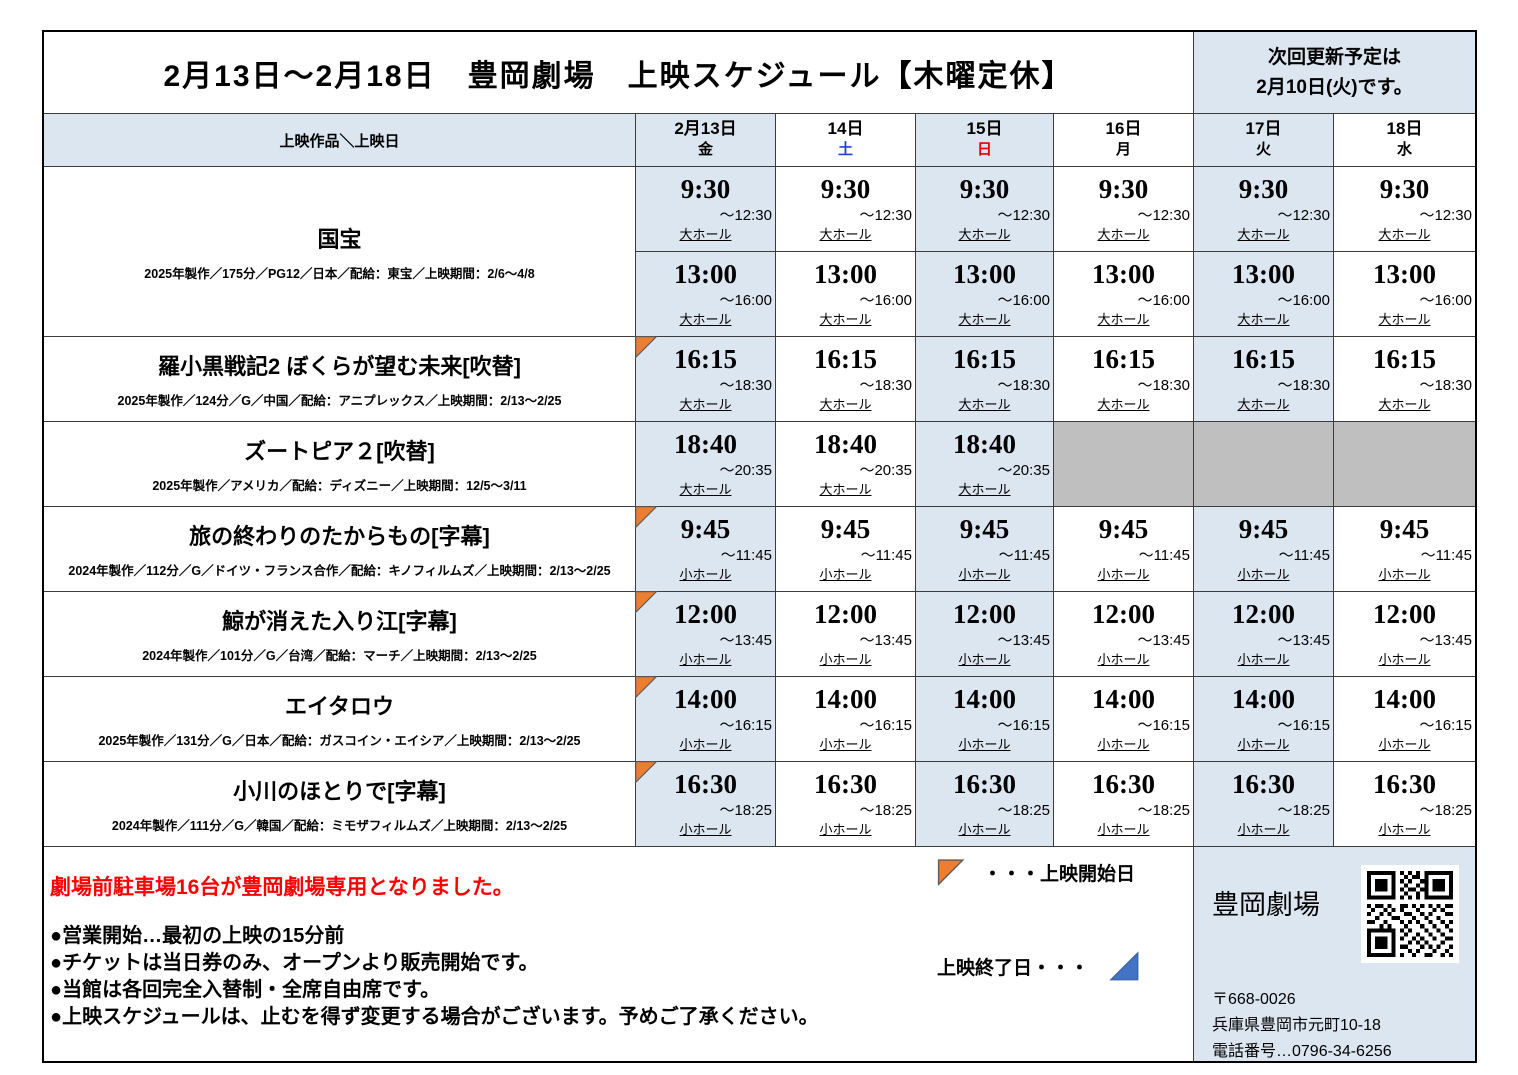 The image size is (1518, 1075). I want to click on phone-number: 電話番号…0796-34-6256, so click(1302, 1051).